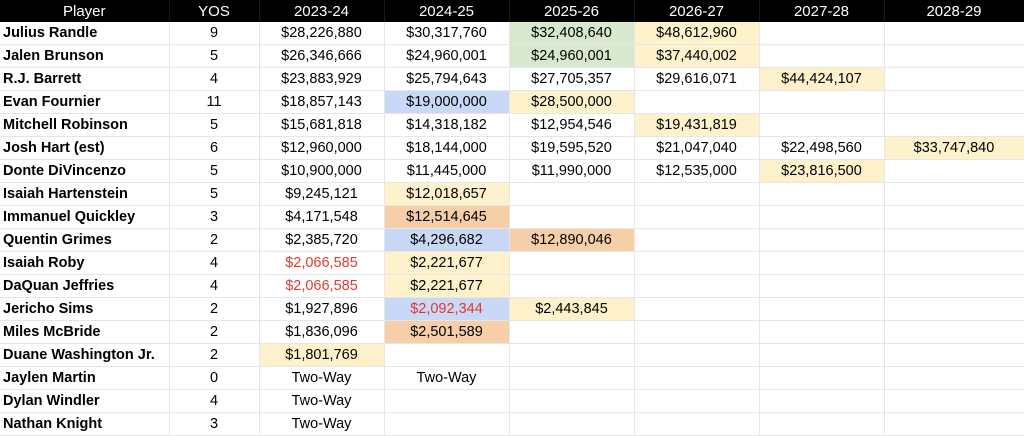 This screenshot has height=436, width=1024. Describe the element at coordinates (322, 332) in the screenshot. I see `salary-cell: $1,836,096` at that location.